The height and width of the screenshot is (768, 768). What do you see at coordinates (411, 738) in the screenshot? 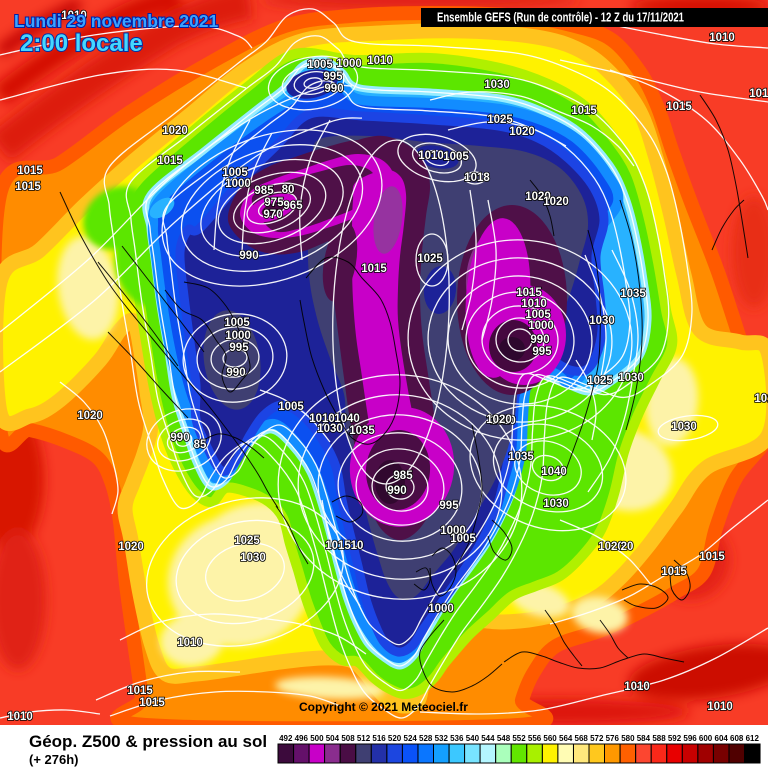
I see `svg-text: 524` at bounding box center [411, 738].